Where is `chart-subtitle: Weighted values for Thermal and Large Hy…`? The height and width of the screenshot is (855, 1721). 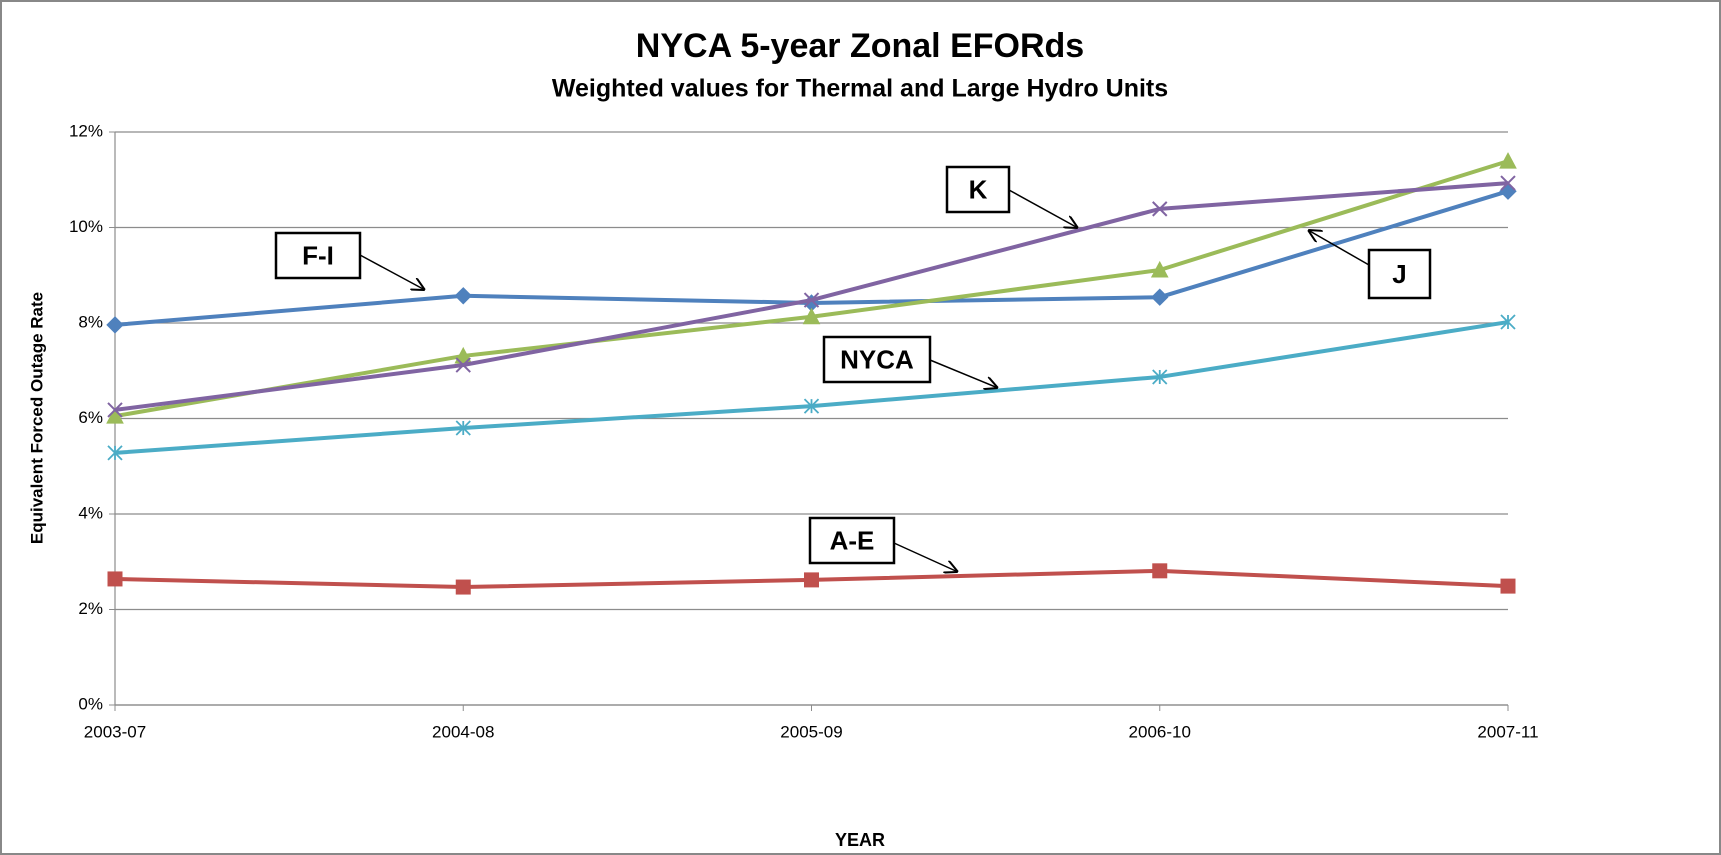
chart-subtitle: Weighted values for Thermal and Large Hy… is located at coordinates (860, 89).